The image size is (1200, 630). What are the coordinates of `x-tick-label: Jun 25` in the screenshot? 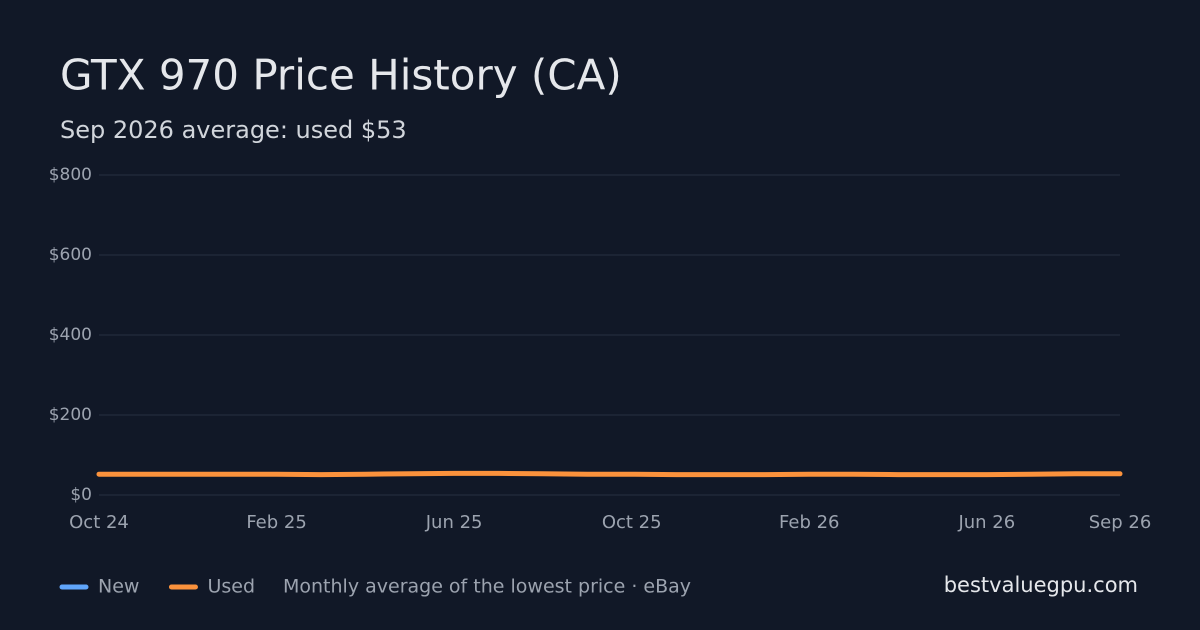 It's located at (454, 522).